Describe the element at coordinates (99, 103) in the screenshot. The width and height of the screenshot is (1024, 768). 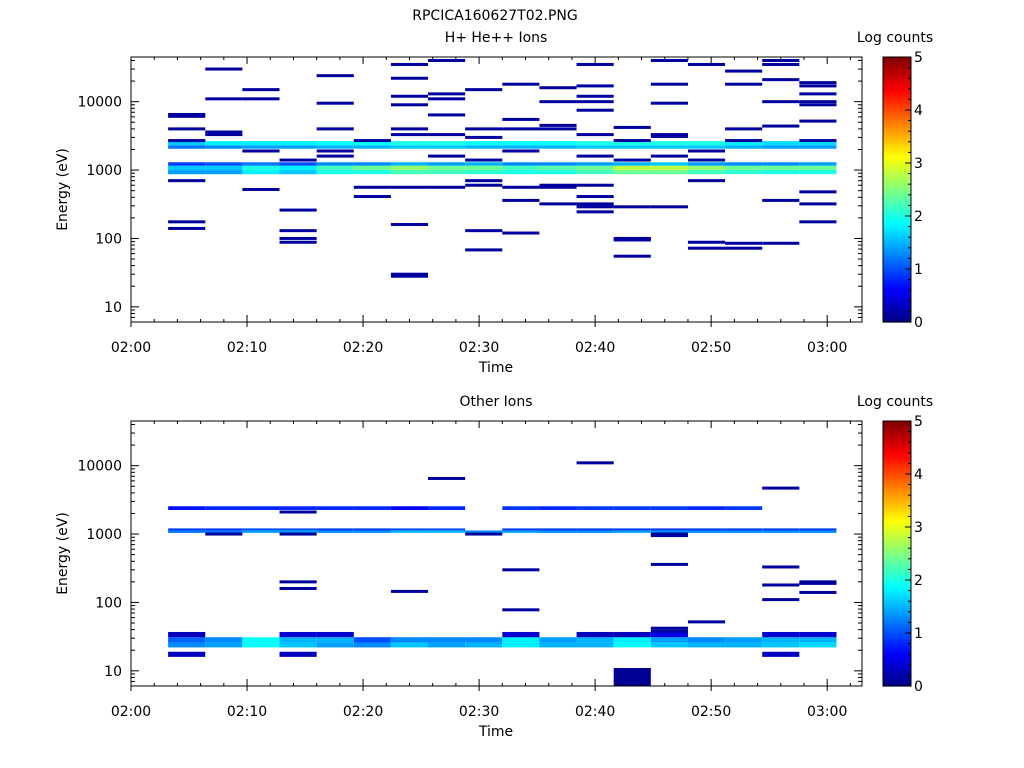
I see `y-tick-label: 10000` at that location.